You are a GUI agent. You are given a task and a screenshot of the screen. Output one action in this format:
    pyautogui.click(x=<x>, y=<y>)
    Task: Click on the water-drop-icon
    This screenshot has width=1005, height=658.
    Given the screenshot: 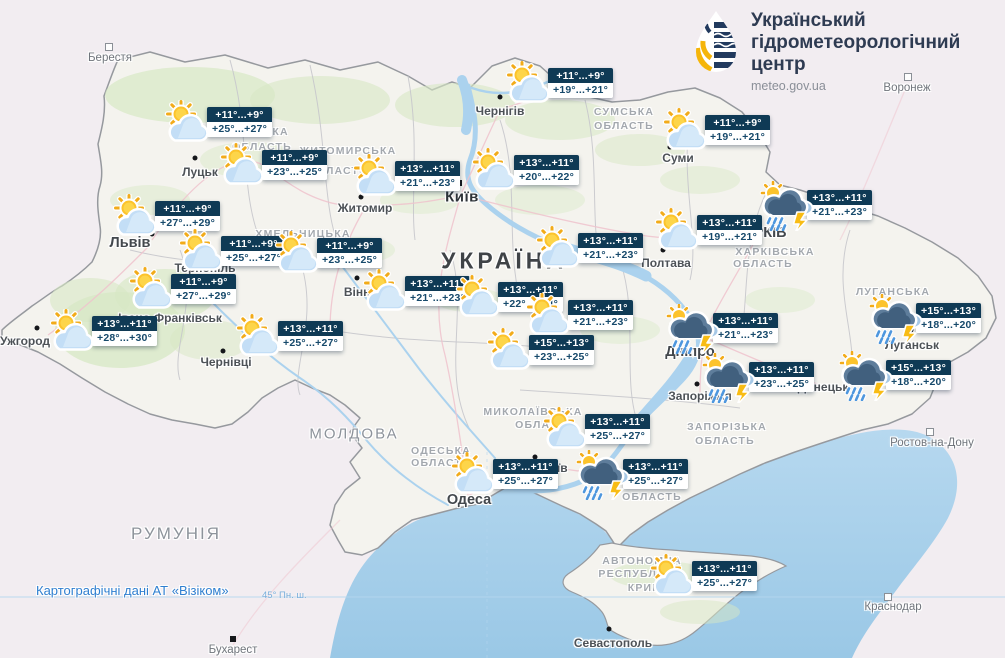 What is the action you would take?
    pyautogui.click(x=716, y=41)
    